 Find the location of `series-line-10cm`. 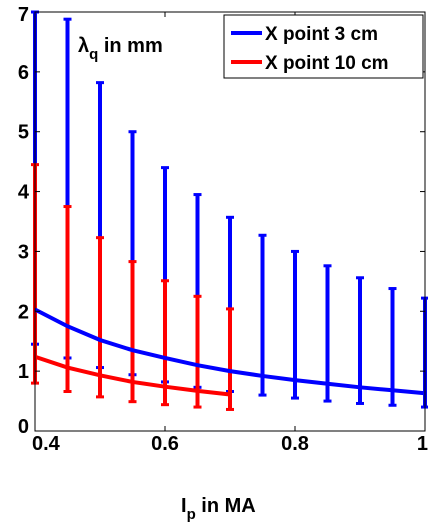

series-line-10cm is located at coordinates (132, 375).